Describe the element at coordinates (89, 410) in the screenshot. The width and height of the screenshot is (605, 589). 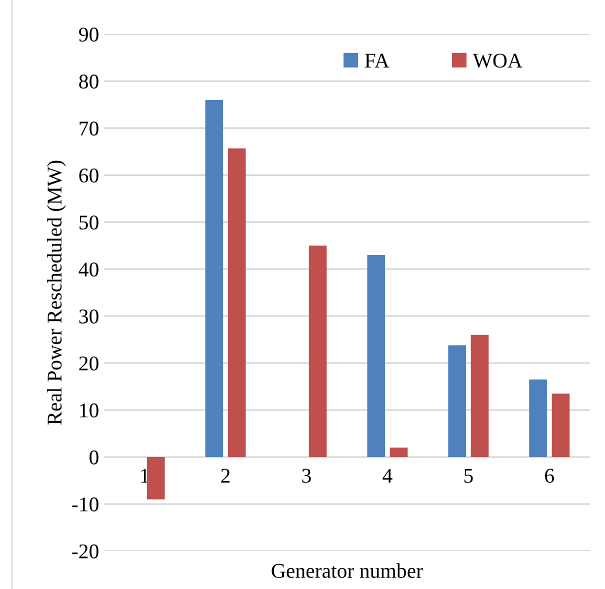
I see `y-tick-label: 10` at that location.